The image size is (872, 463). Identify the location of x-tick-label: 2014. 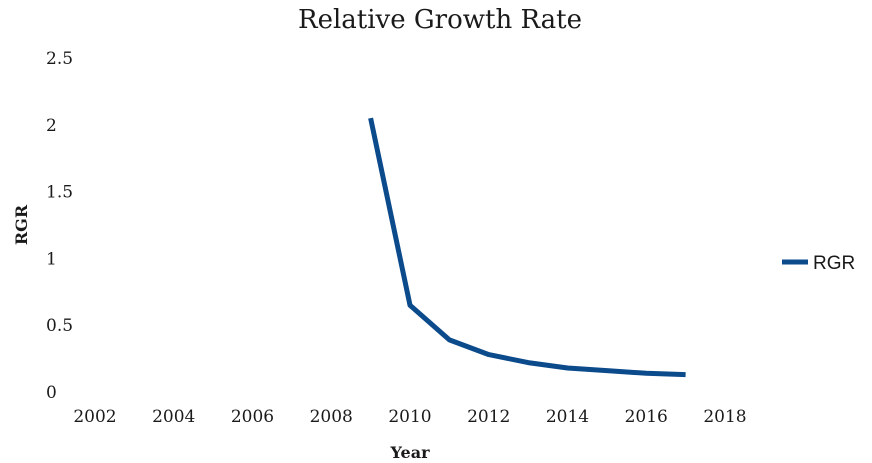
(567, 417).